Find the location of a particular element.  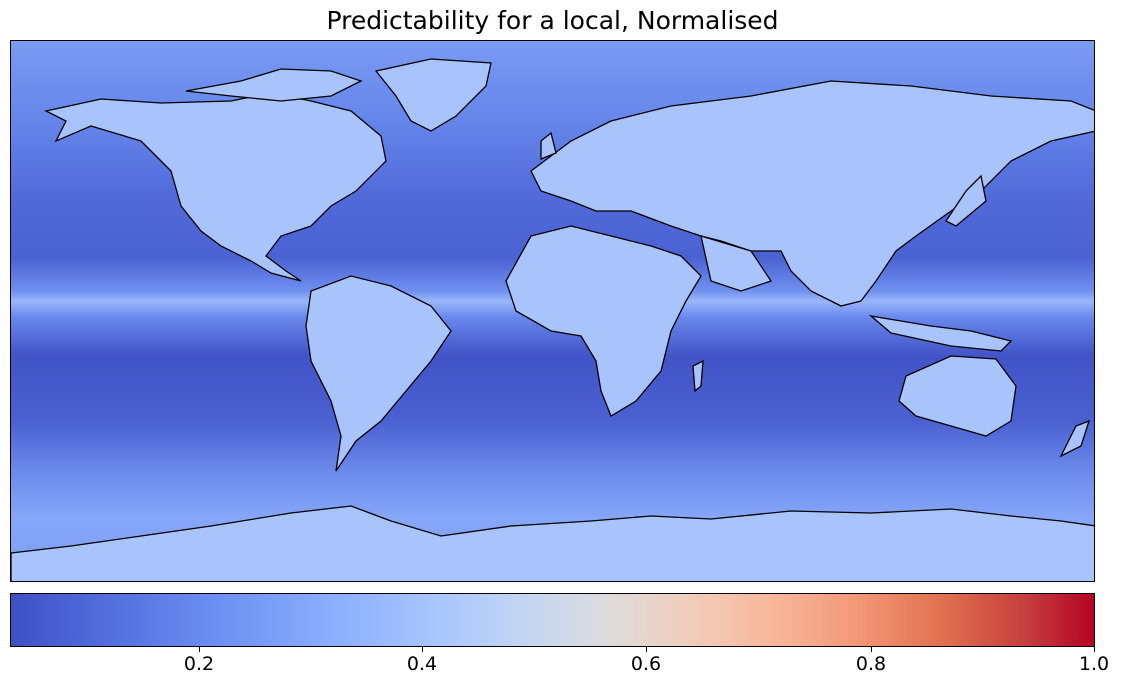

colorbar is located at coordinates (552, 620).